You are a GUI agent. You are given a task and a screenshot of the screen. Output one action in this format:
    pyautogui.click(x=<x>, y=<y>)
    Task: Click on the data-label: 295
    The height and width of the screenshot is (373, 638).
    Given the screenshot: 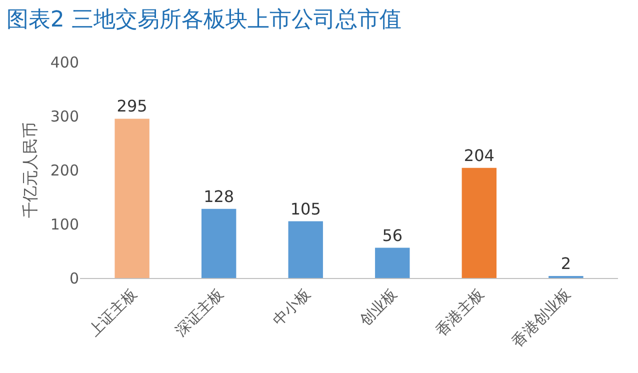 What is the action you would take?
    pyautogui.click(x=132, y=106)
    